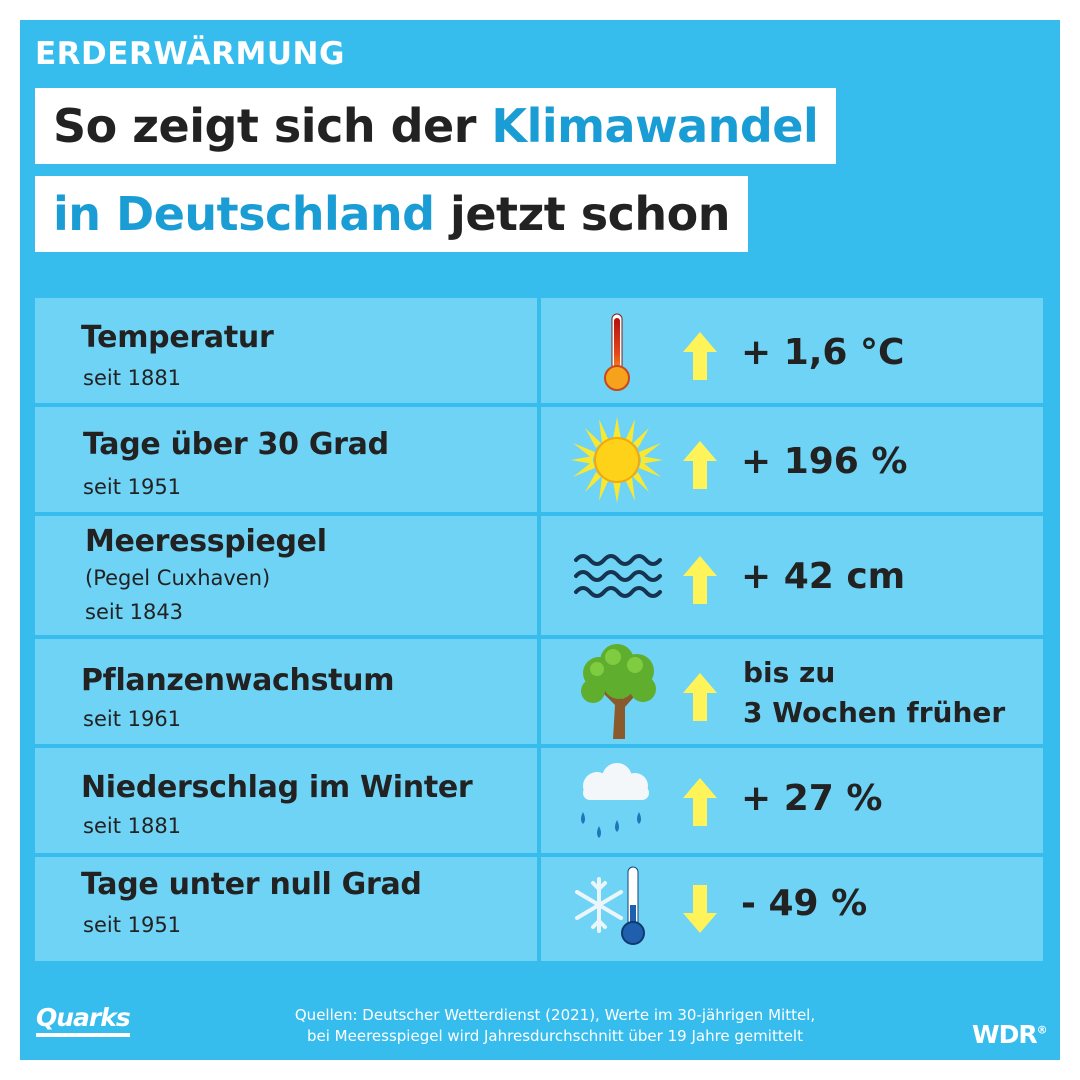 This screenshot has height=1080, width=1080. Describe the element at coordinates (804, 903) in the screenshot. I see `row-value: - 49 %` at that location.